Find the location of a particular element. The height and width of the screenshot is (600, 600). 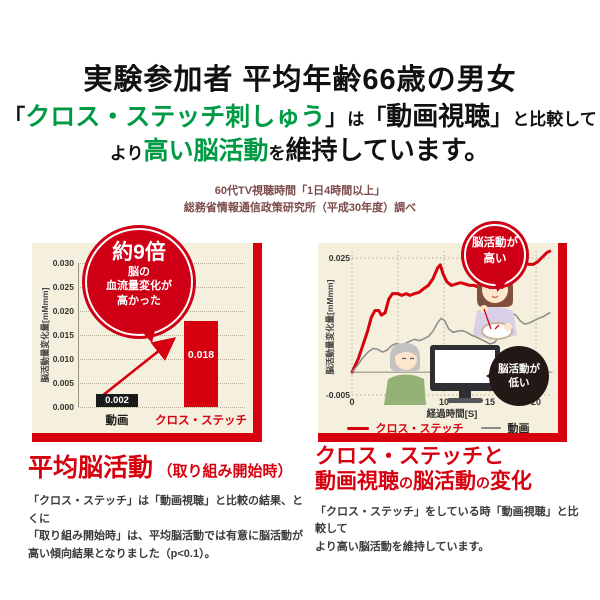

bar-category-label: 動画 is located at coordinates (117, 421).